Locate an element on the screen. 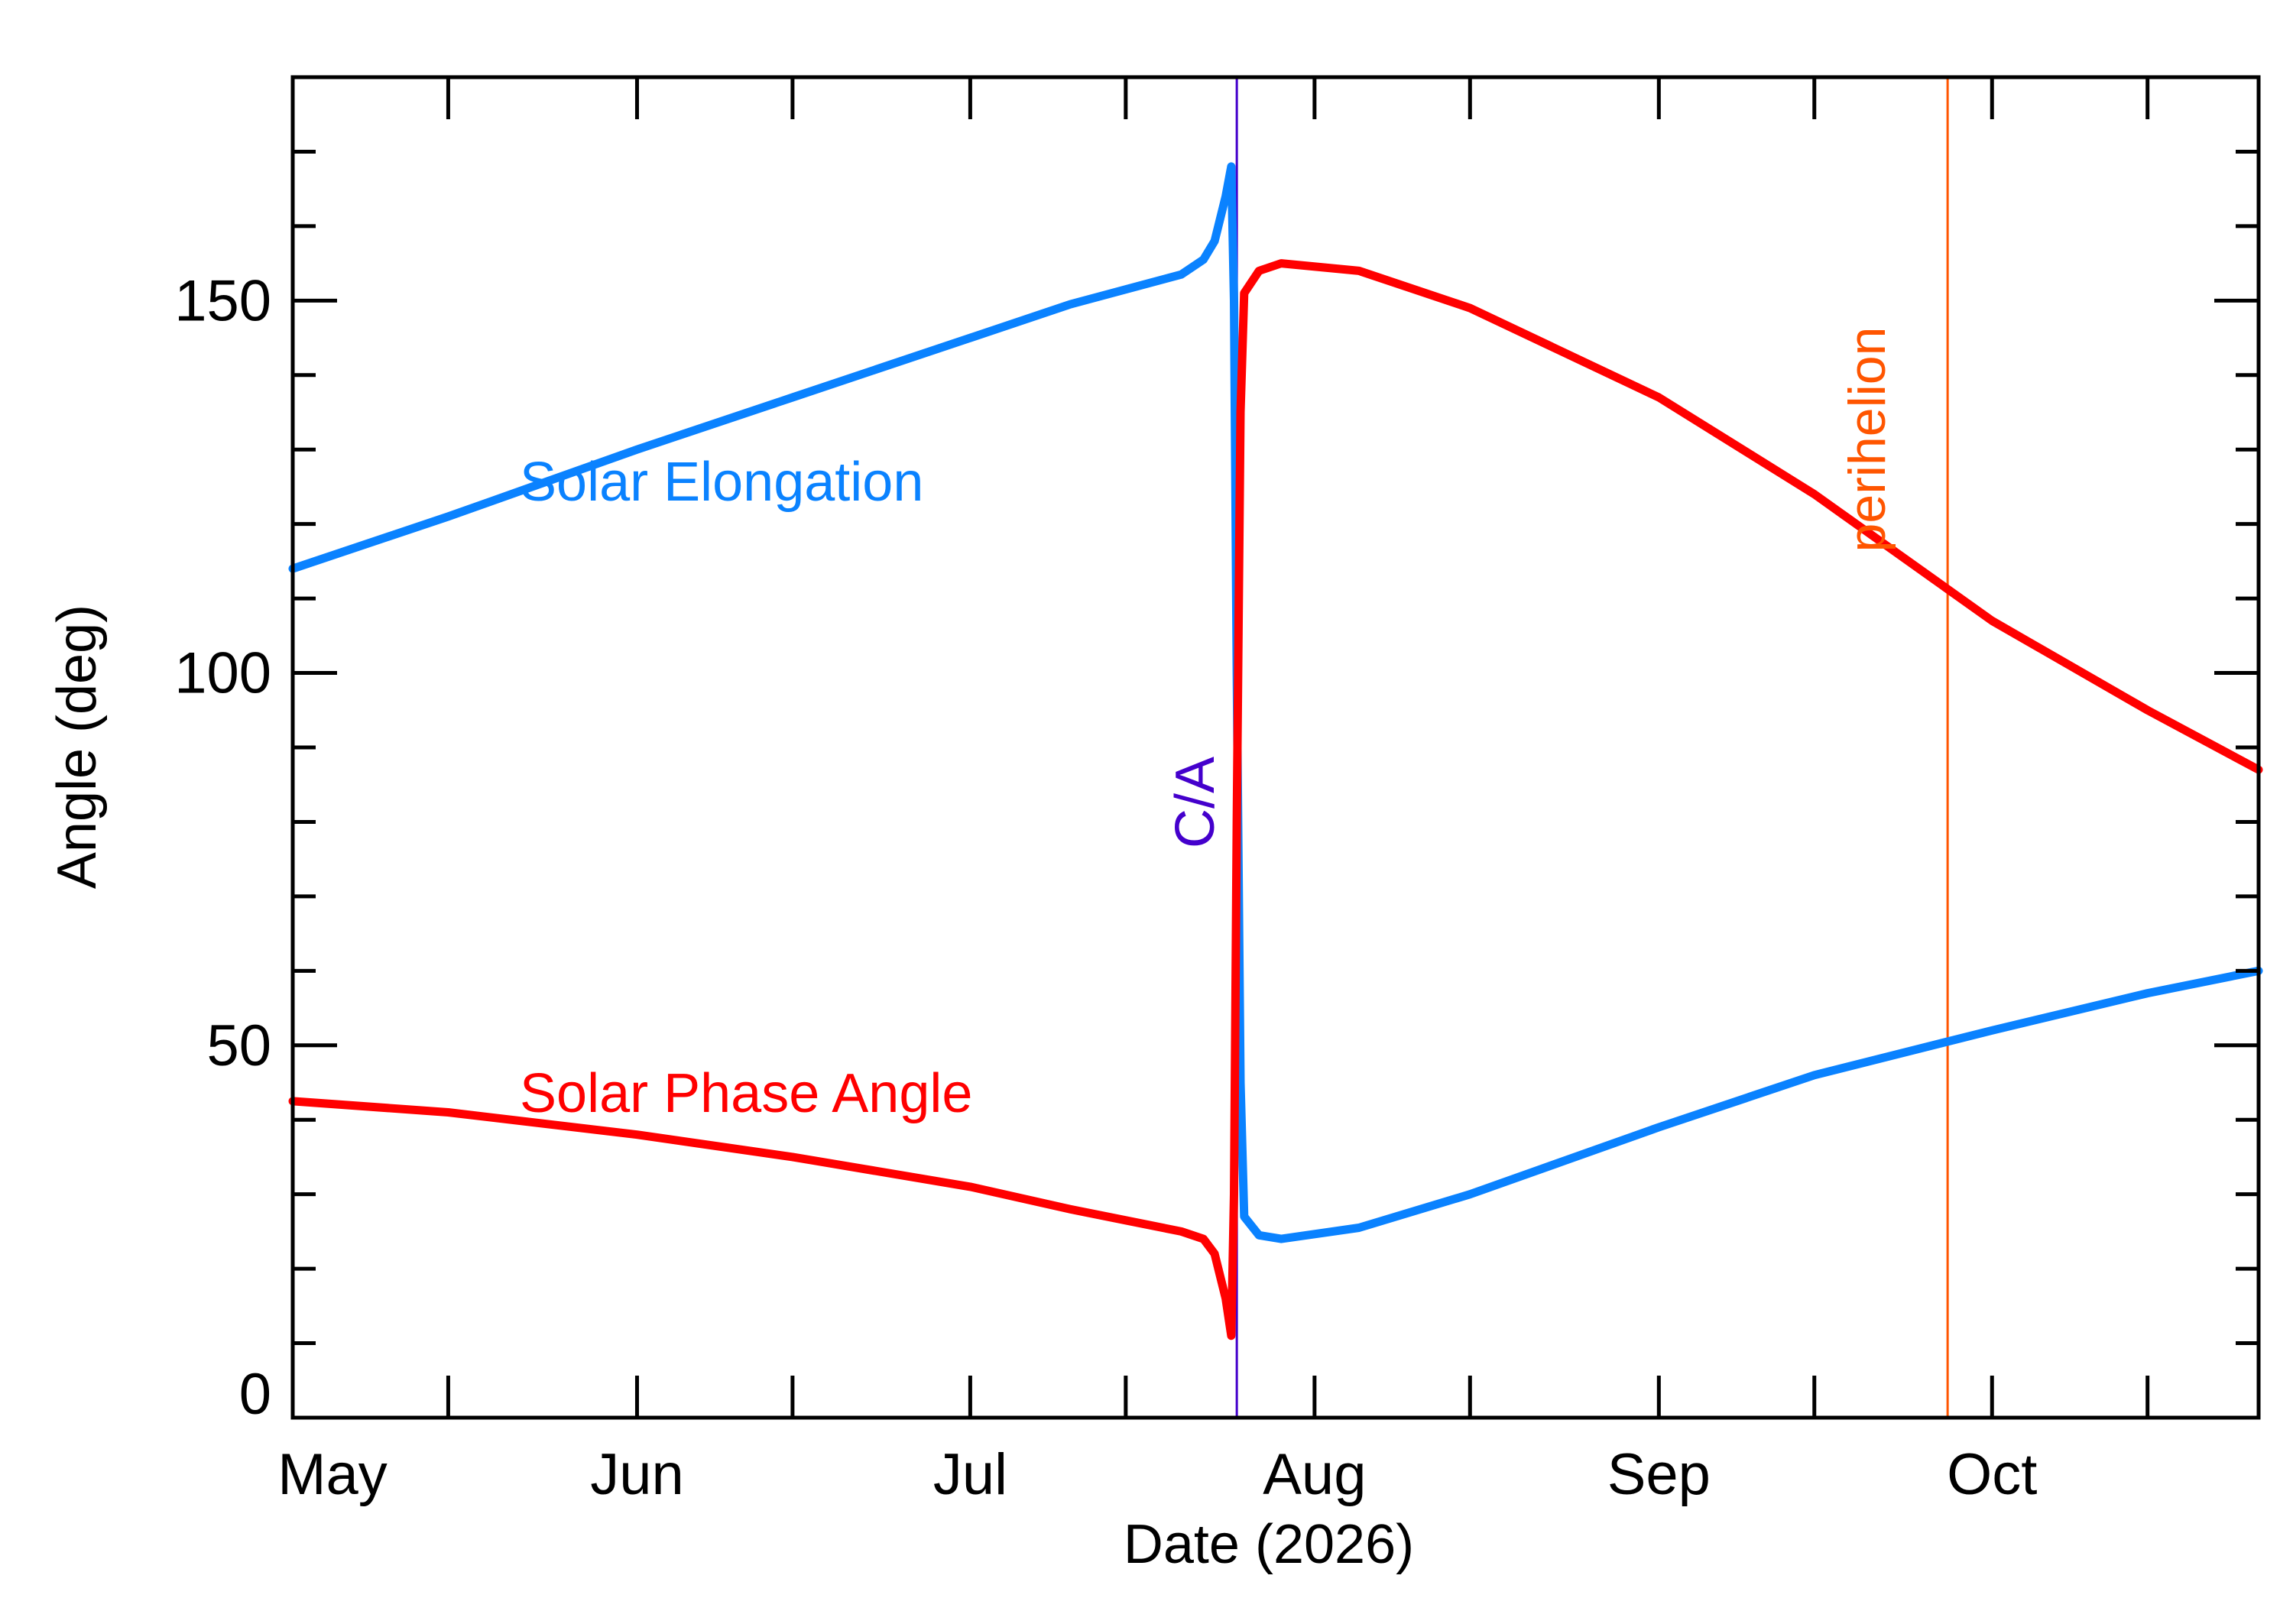  series-label: Solar Phase Angle is located at coordinates (746, 1093).